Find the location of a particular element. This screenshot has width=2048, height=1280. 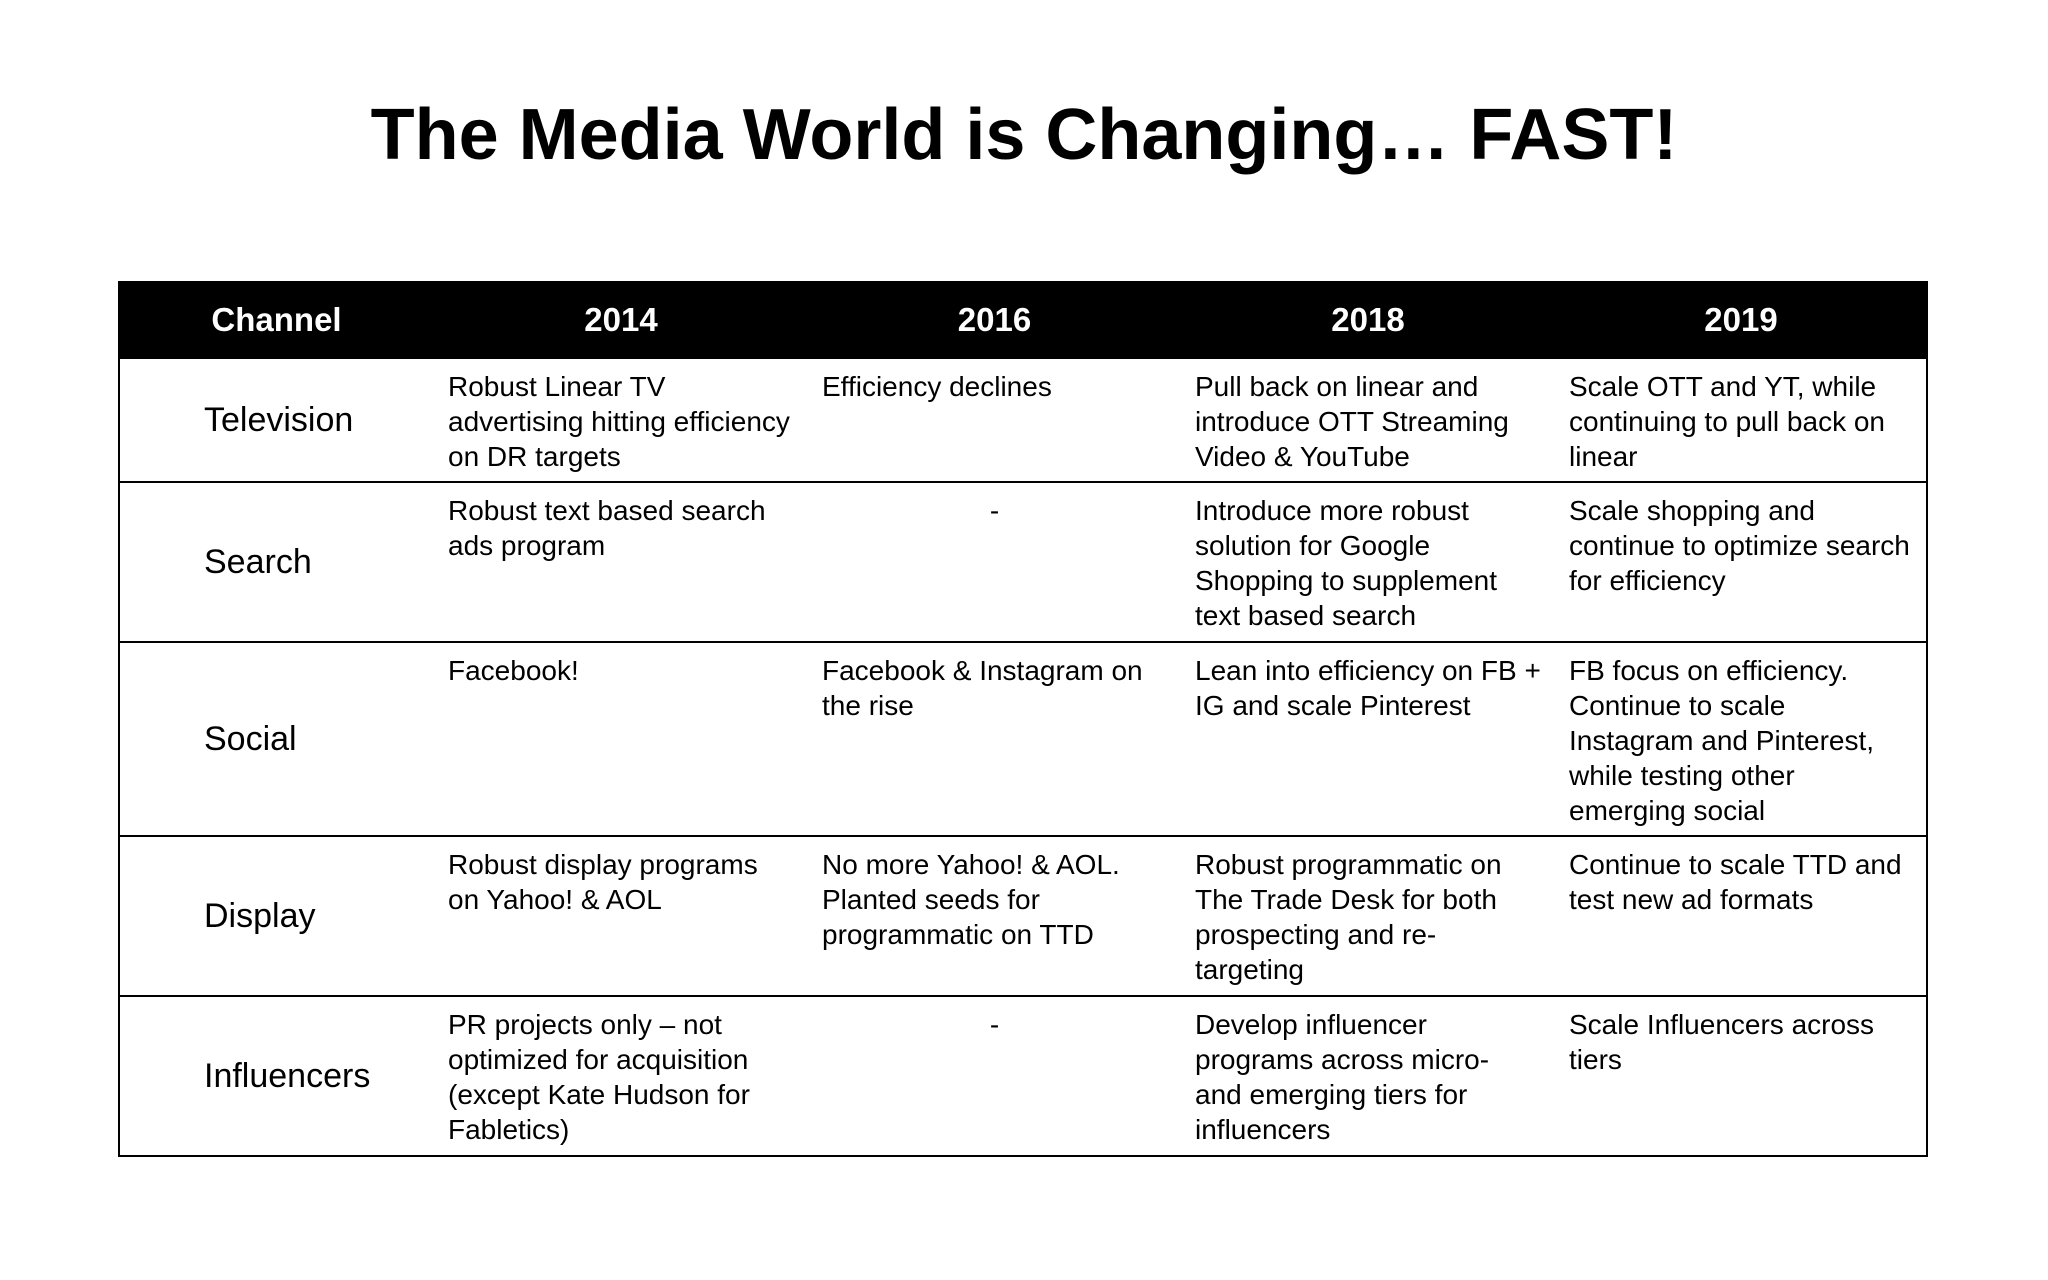

table-cell: Facebook & Instagram on the rise is located at coordinates (994, 739).